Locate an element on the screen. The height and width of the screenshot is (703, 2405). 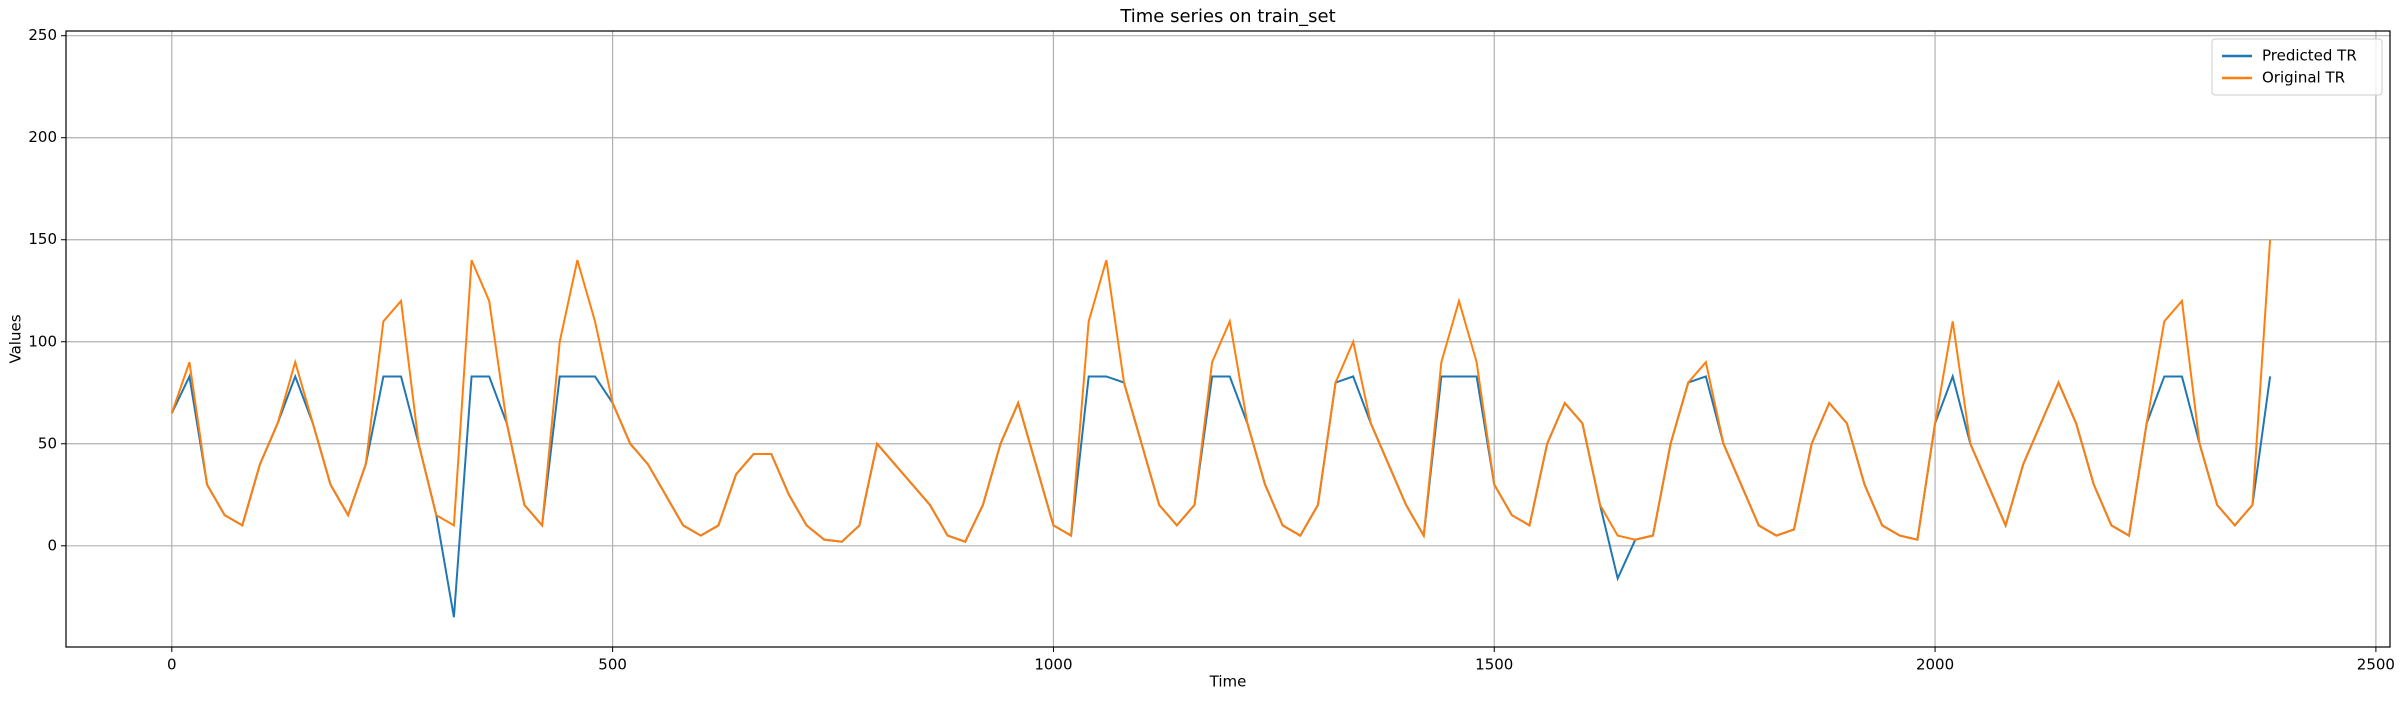
x-tick-label: 1500 is located at coordinates (1494, 665).